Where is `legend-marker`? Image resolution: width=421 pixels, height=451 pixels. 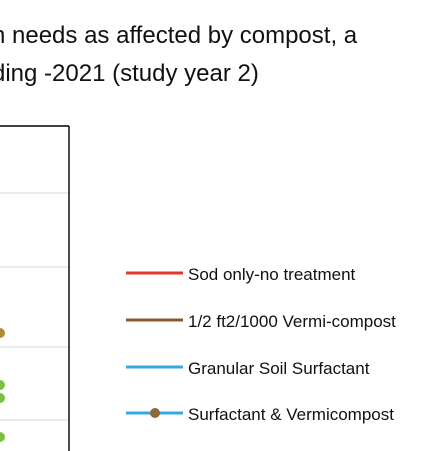
legend-marker is located at coordinates (155, 413).